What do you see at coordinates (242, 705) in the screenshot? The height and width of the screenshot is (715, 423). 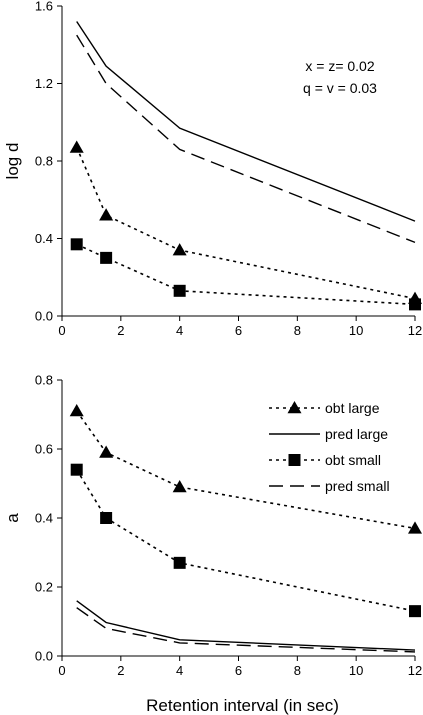 I see `x-axis-label: Retention interval (in sec)` at bounding box center [242, 705].